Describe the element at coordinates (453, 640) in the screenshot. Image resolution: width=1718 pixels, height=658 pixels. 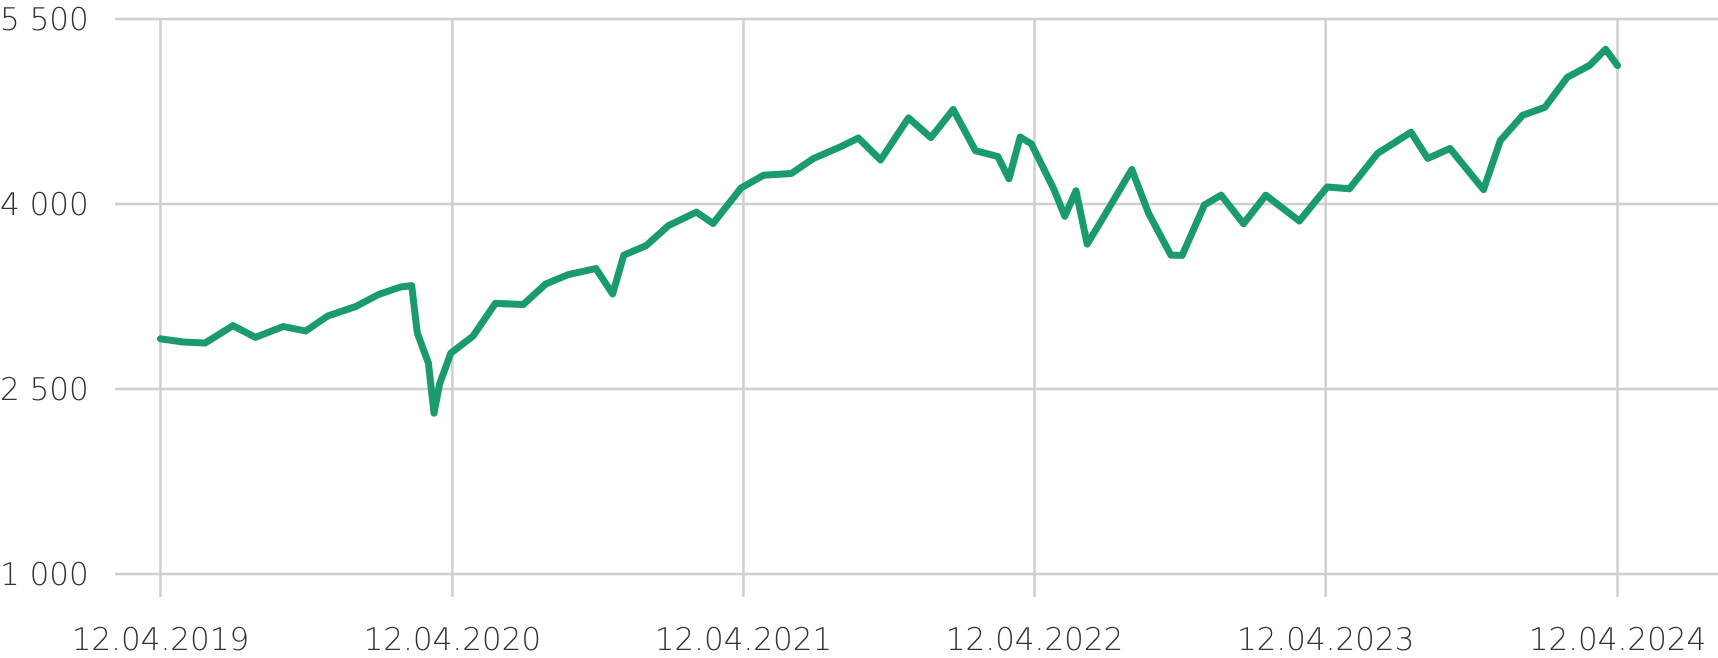
I see `x-tick-label: 12.04.2020` at that location.